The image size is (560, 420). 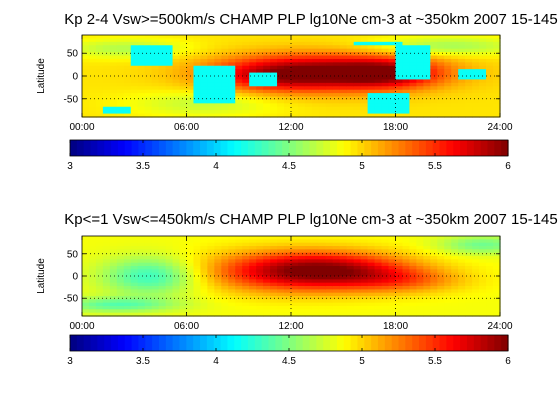 What do you see at coordinates (81, 326) in the screenshot?
I see `x-tick-label: 00:00` at bounding box center [81, 326].